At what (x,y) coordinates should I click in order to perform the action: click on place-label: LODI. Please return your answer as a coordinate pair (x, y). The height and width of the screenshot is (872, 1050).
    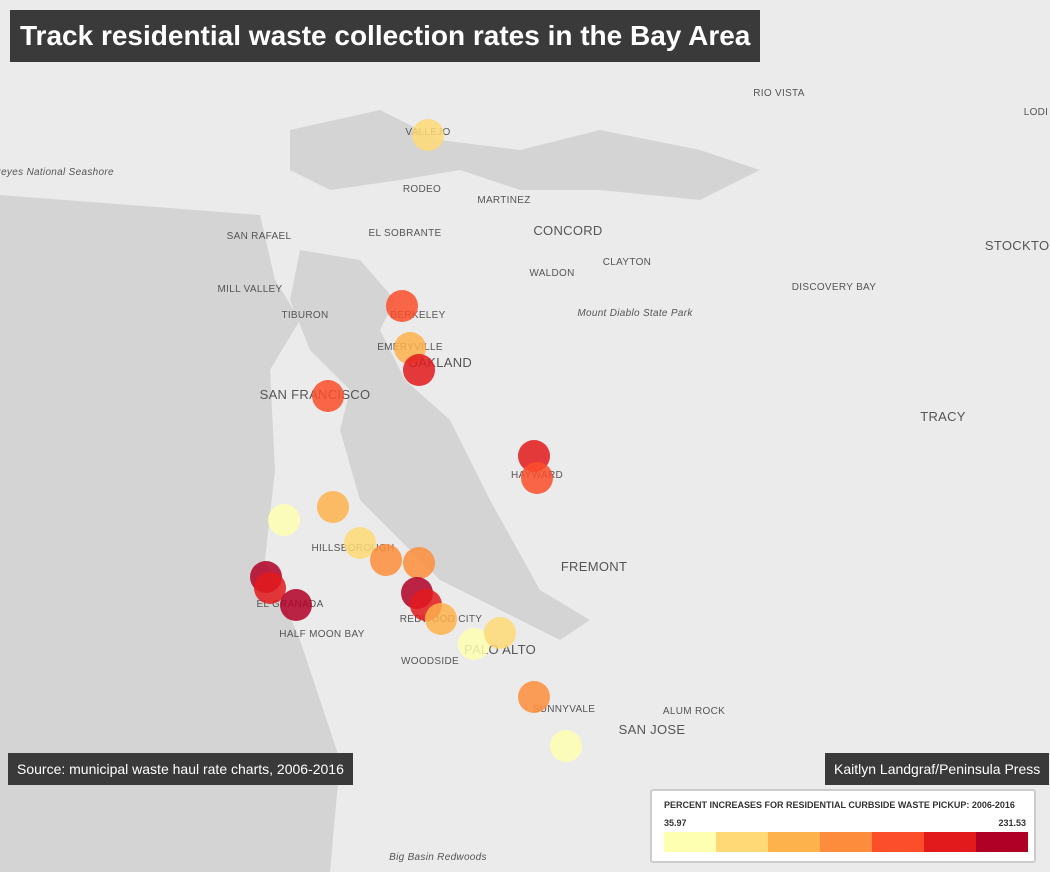
    Looking at the image, I should click on (1036, 112).